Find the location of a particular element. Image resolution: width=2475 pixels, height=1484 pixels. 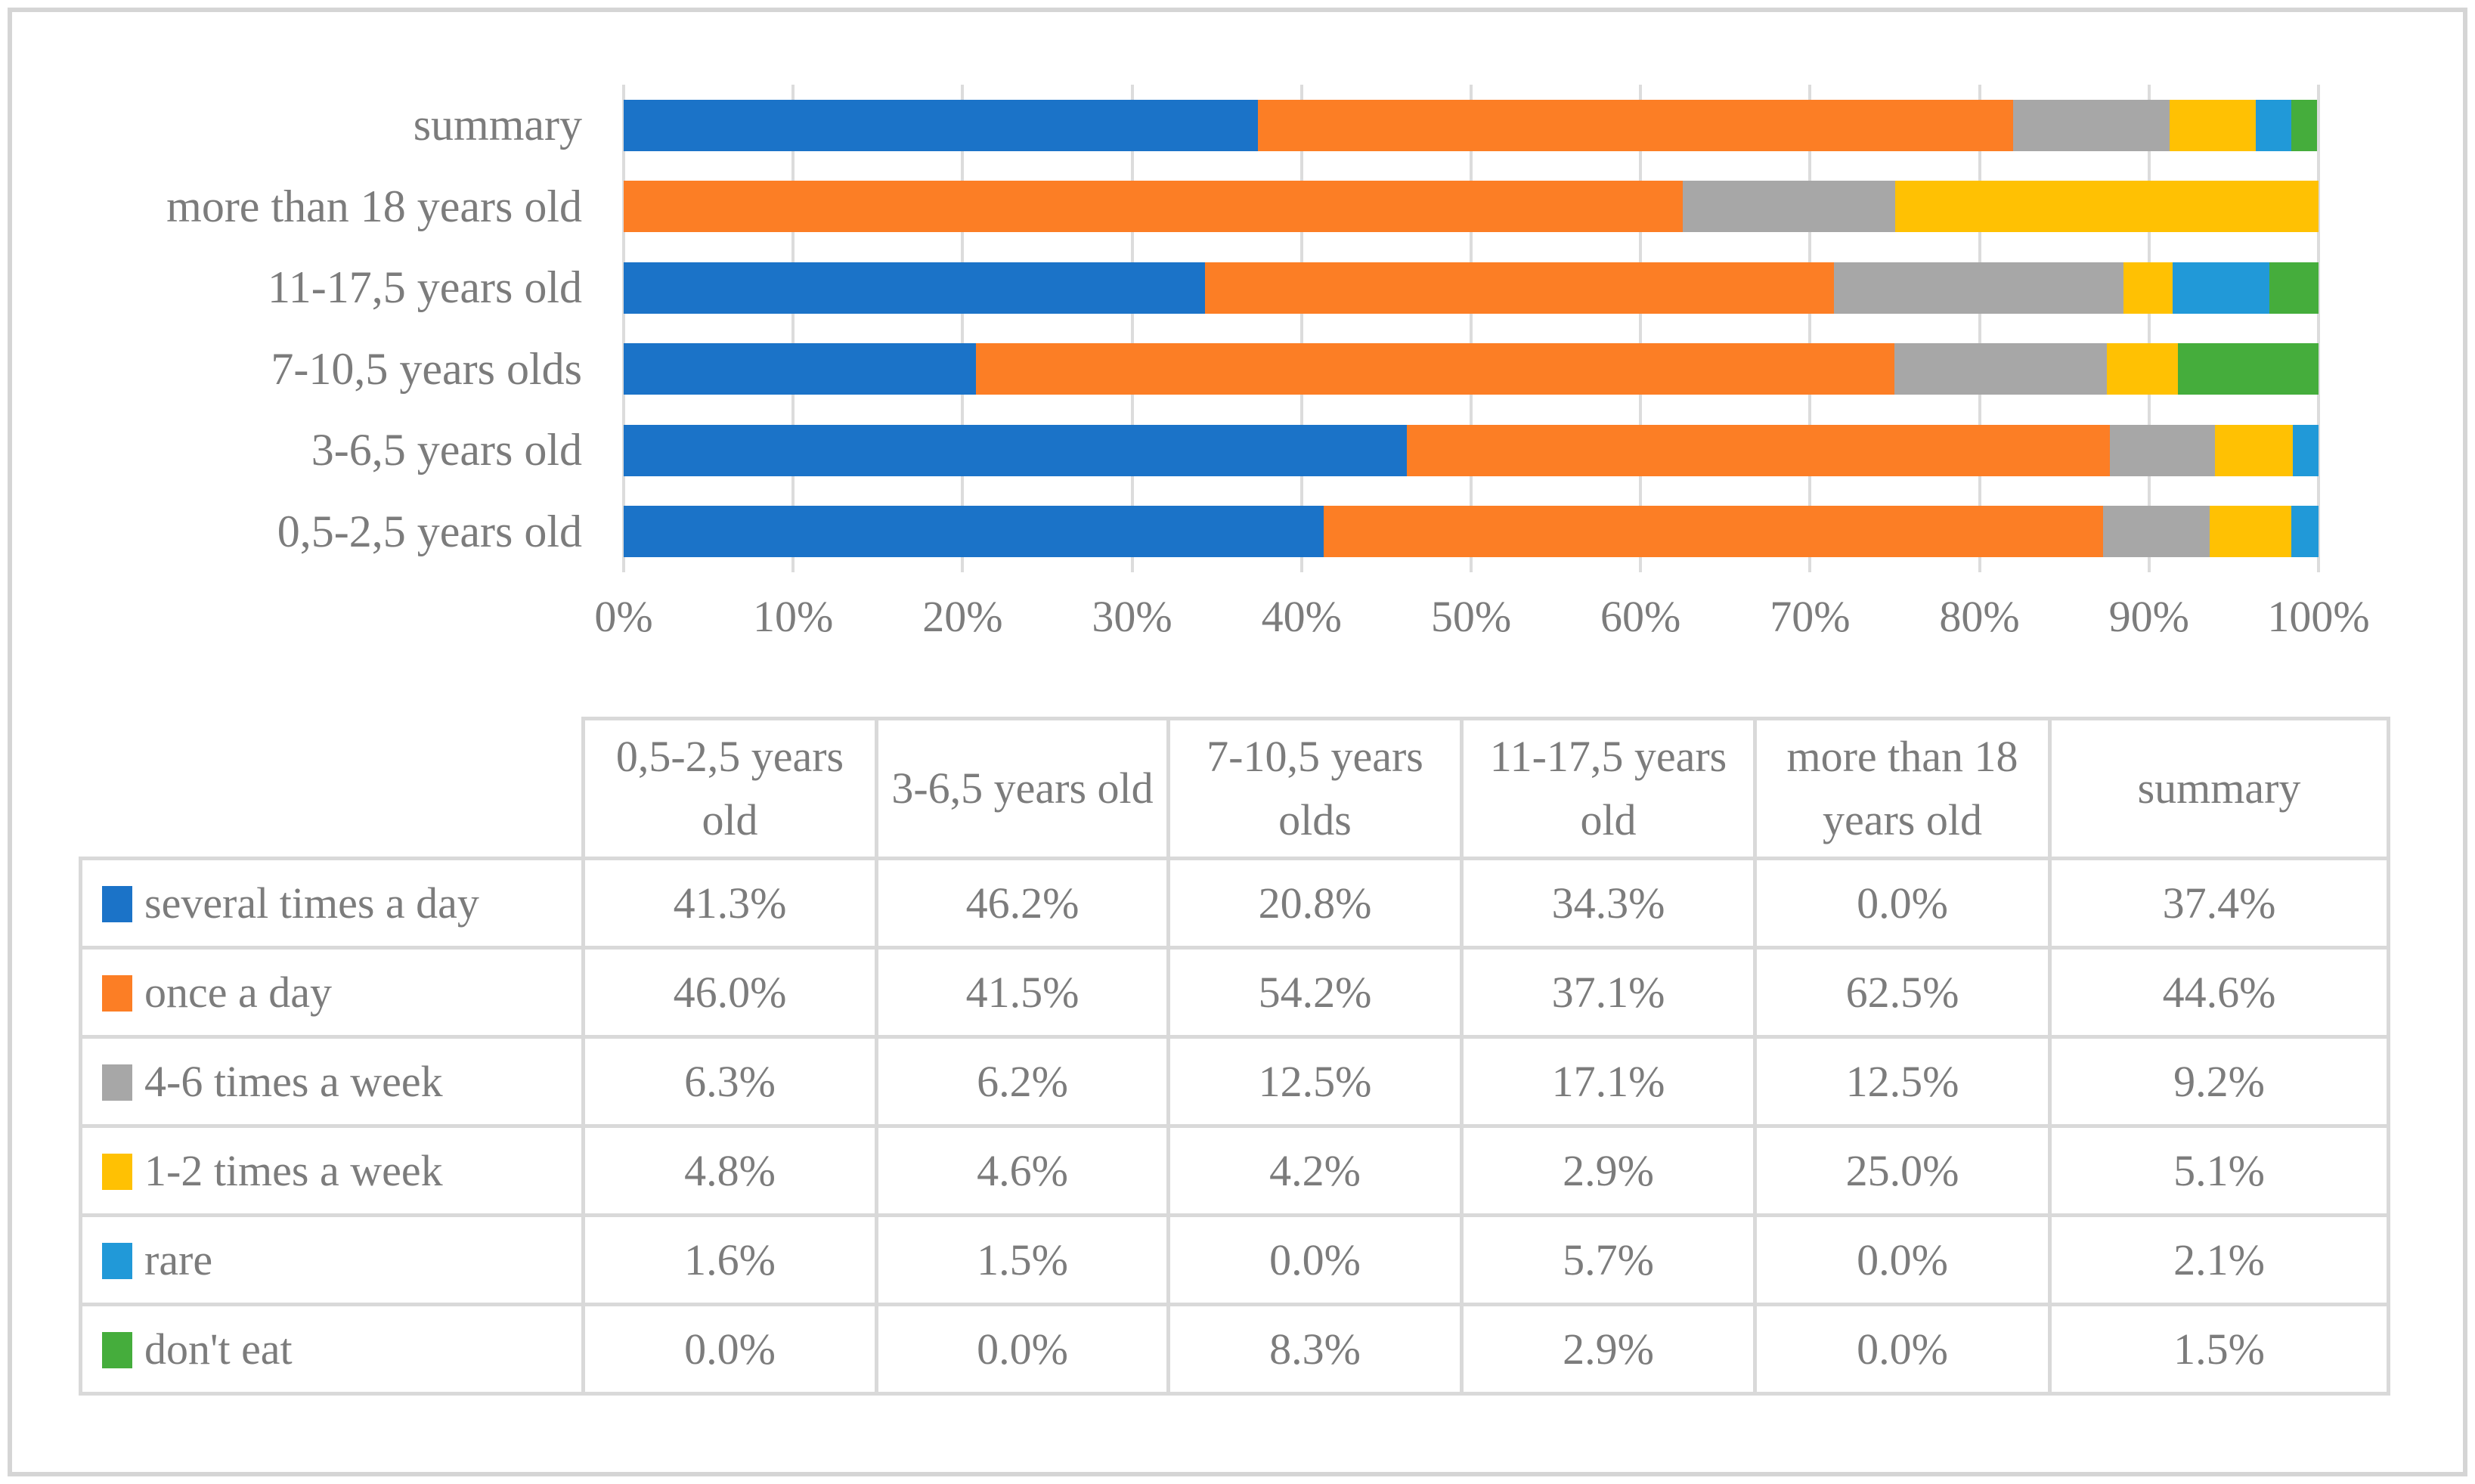

x-axis: 0% 10% 20% 30% 40% 50% 60% 70% 80% 90% 100% is located at coordinates (1481, 627).